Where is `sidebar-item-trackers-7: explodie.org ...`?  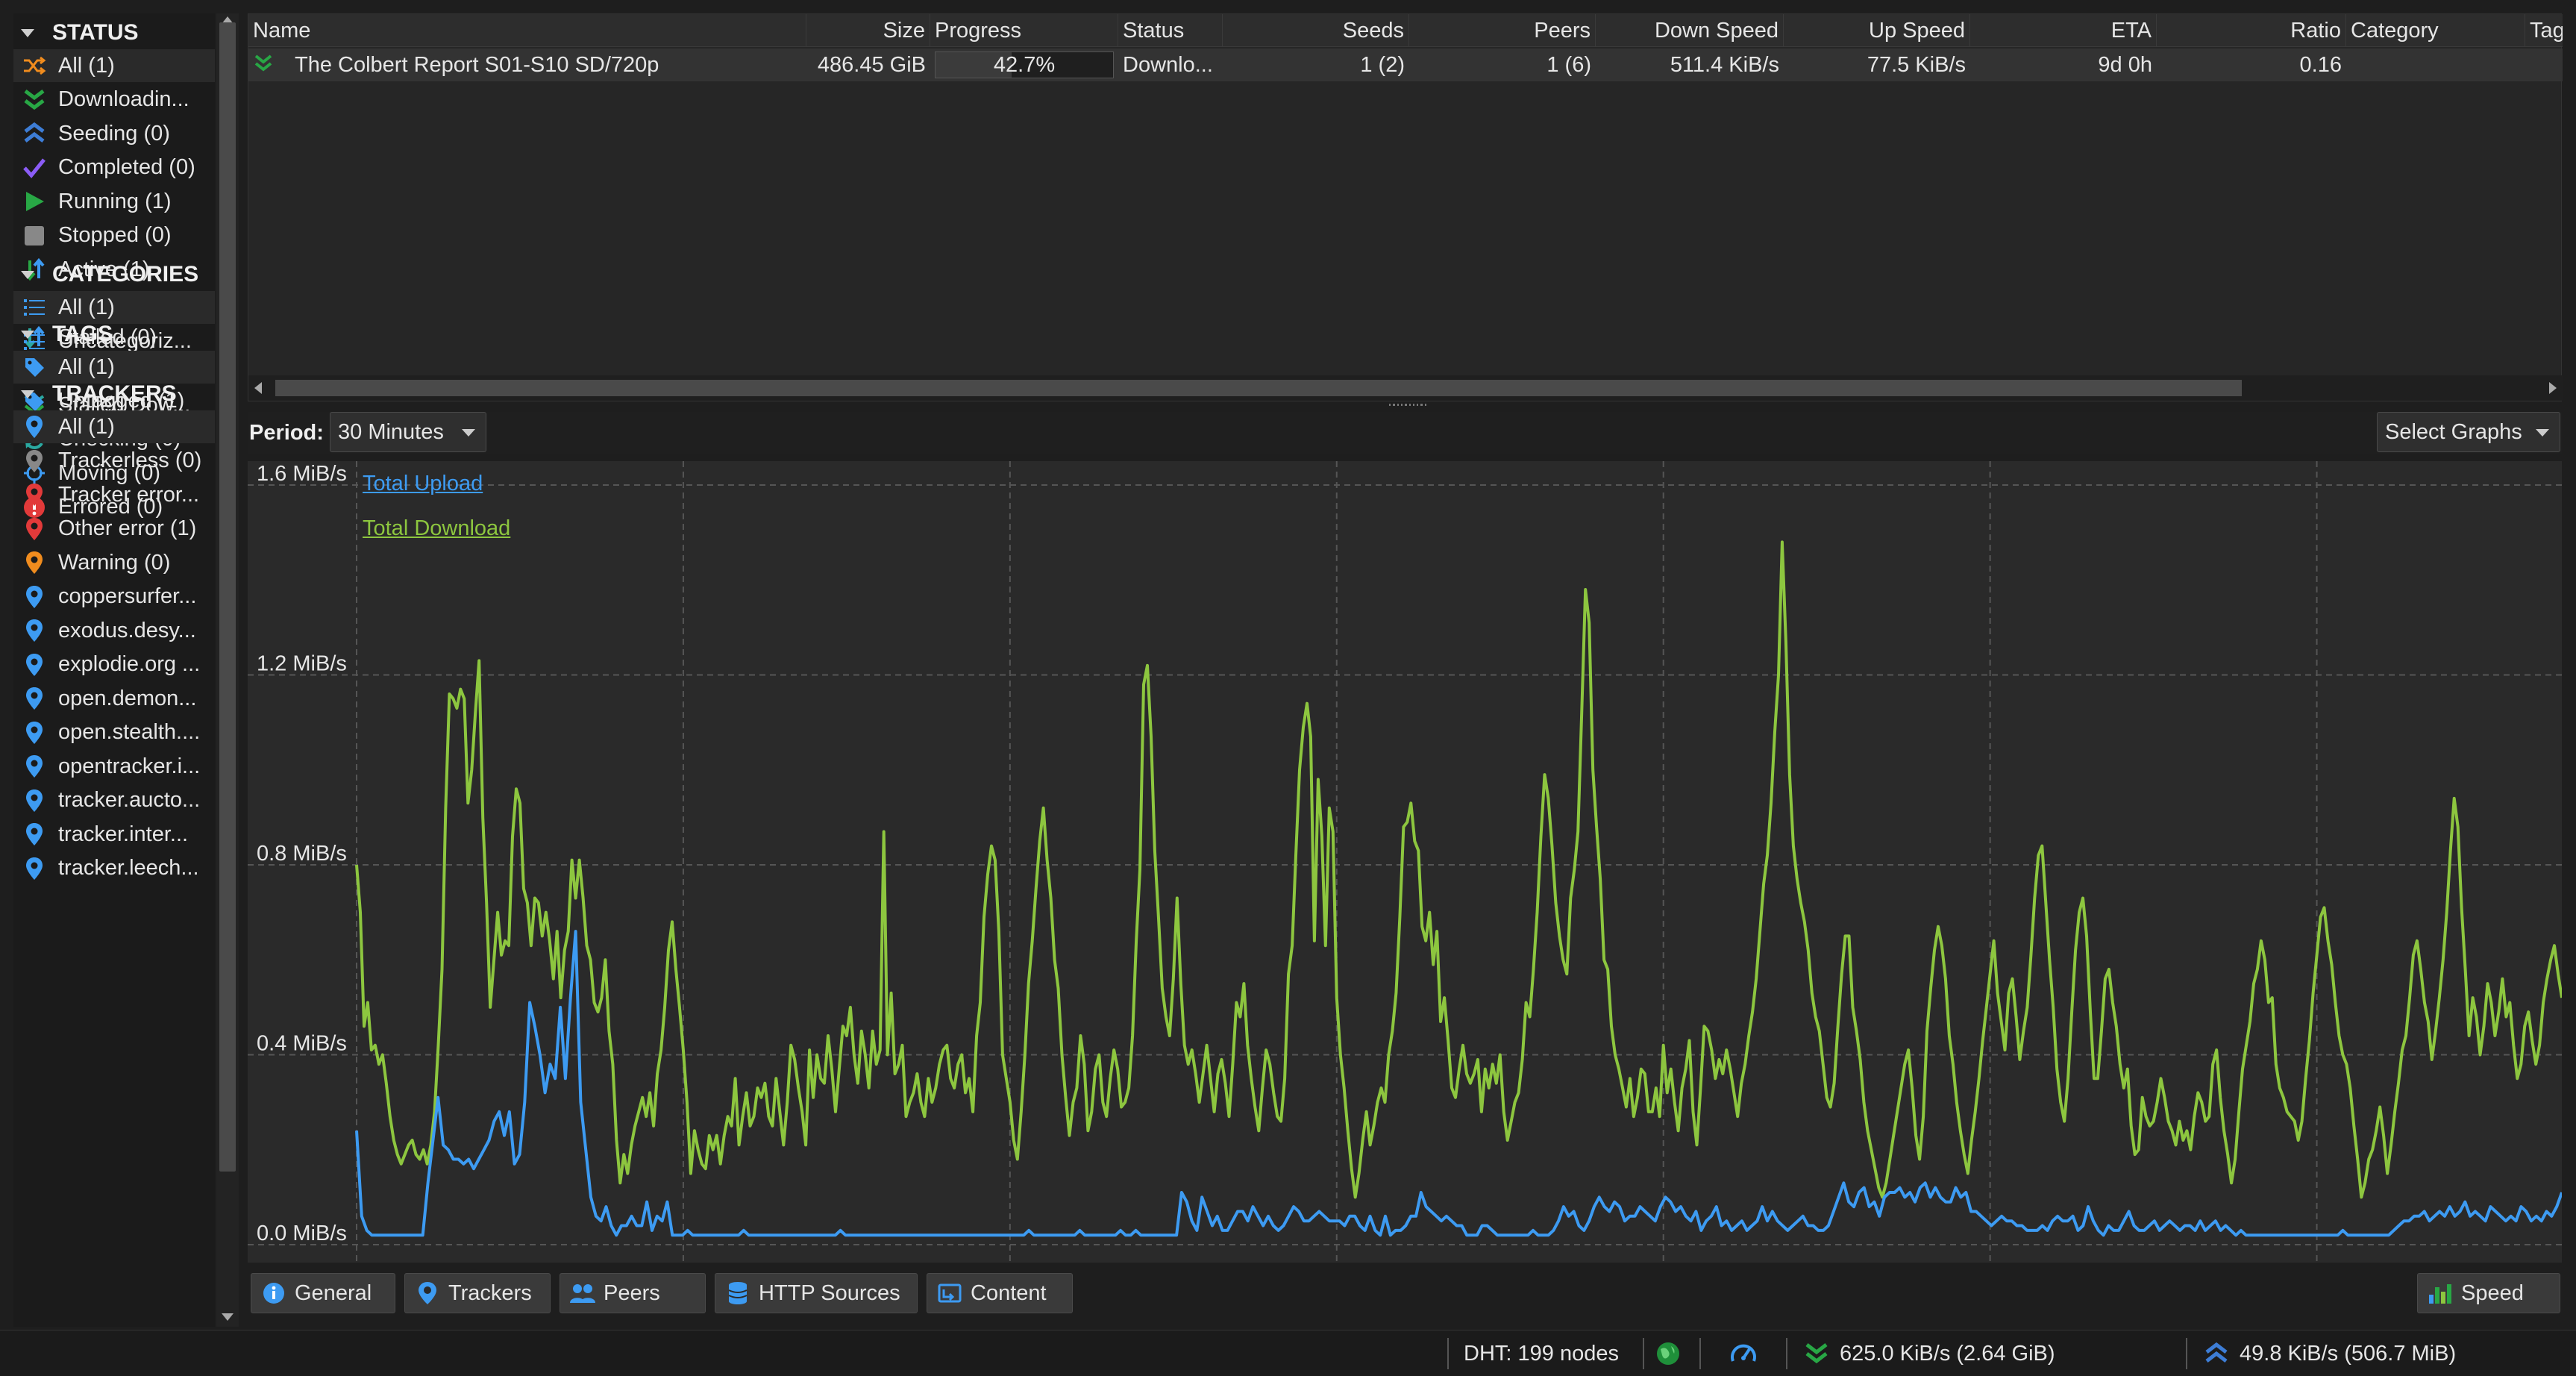 sidebar-item-trackers-7: explodie.org ... is located at coordinates (114, 664).